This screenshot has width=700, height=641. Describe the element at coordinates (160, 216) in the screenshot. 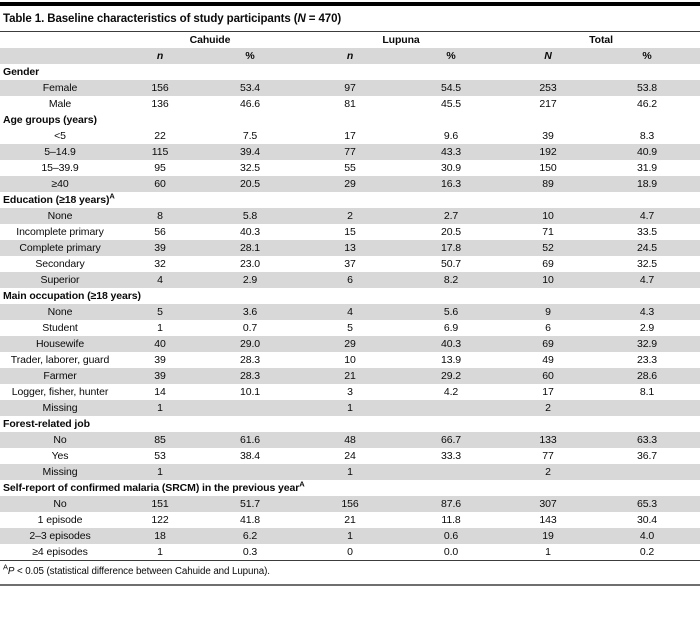

I see `cell-value: 8` at that location.